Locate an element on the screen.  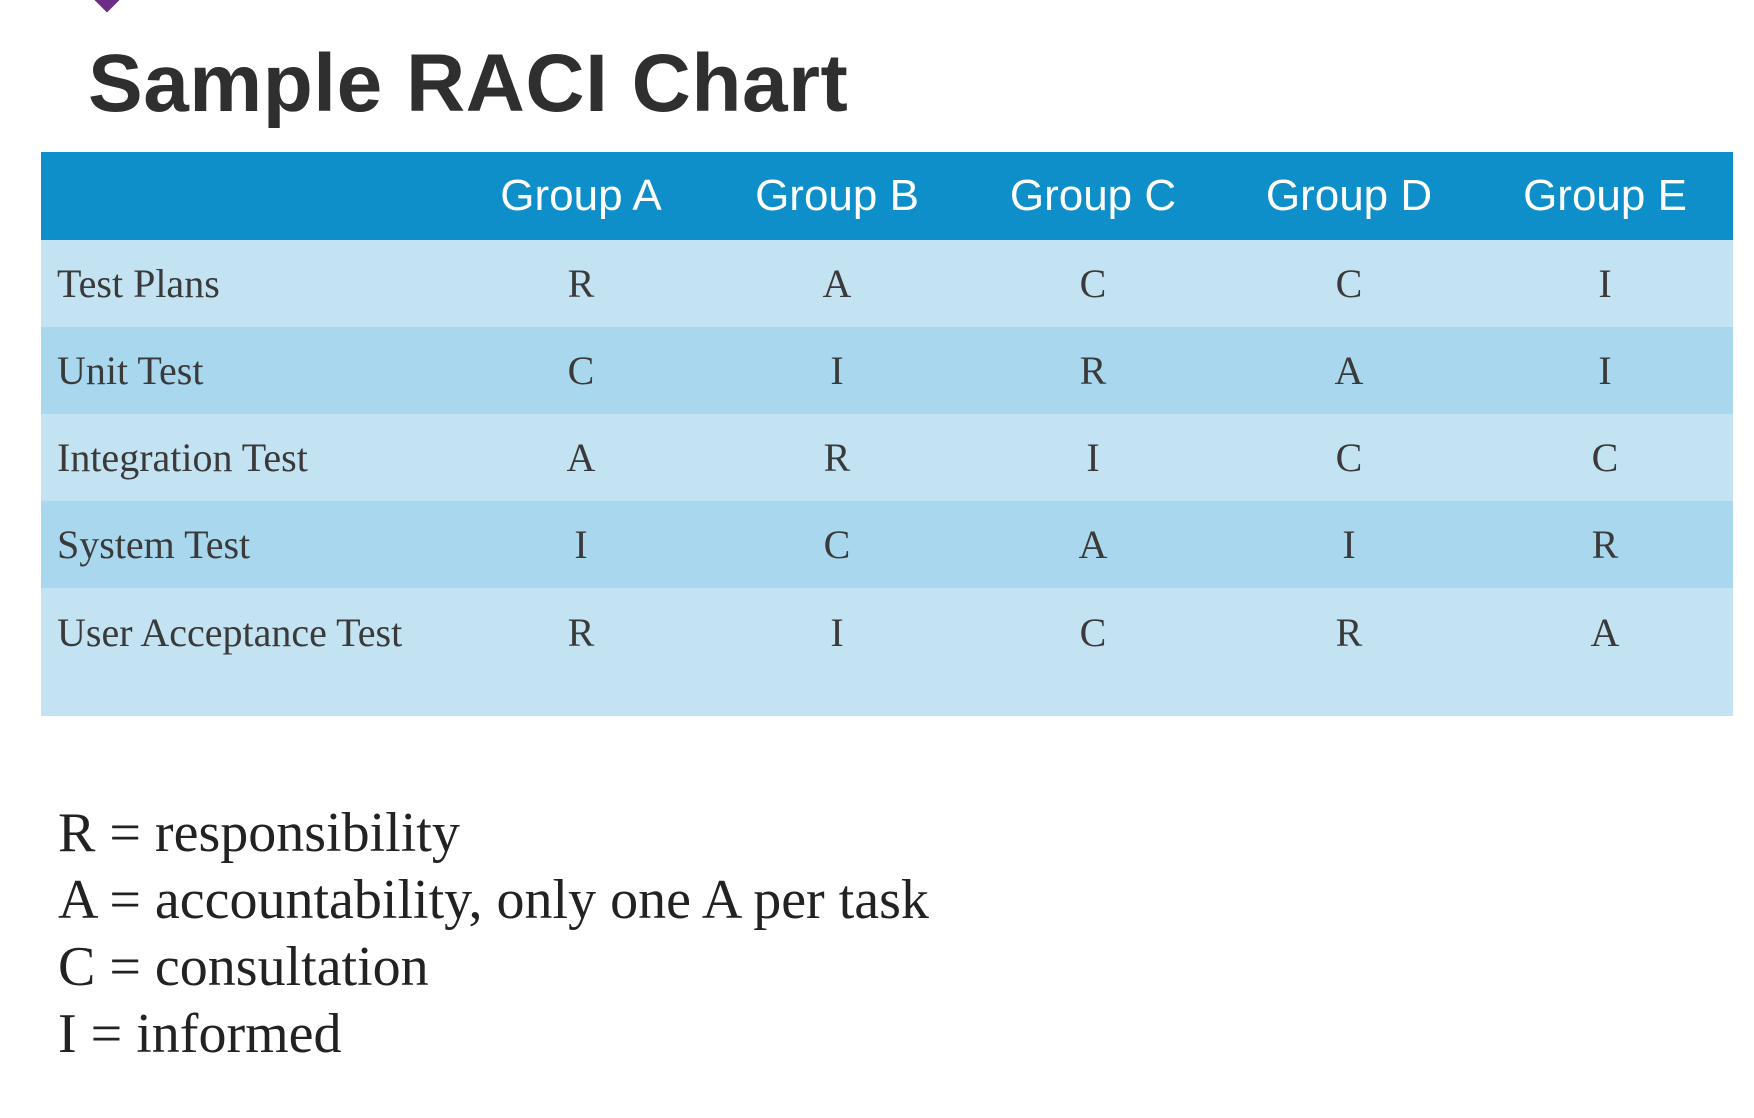
table-header-group-d: Group D is located at coordinates (1349, 195).